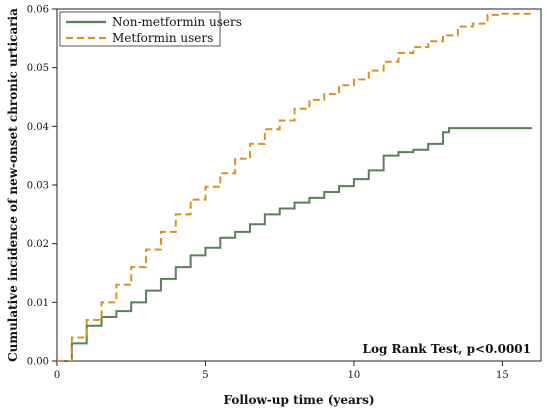 This screenshot has width=550, height=419. I want to click on legend-box, so click(140, 29).